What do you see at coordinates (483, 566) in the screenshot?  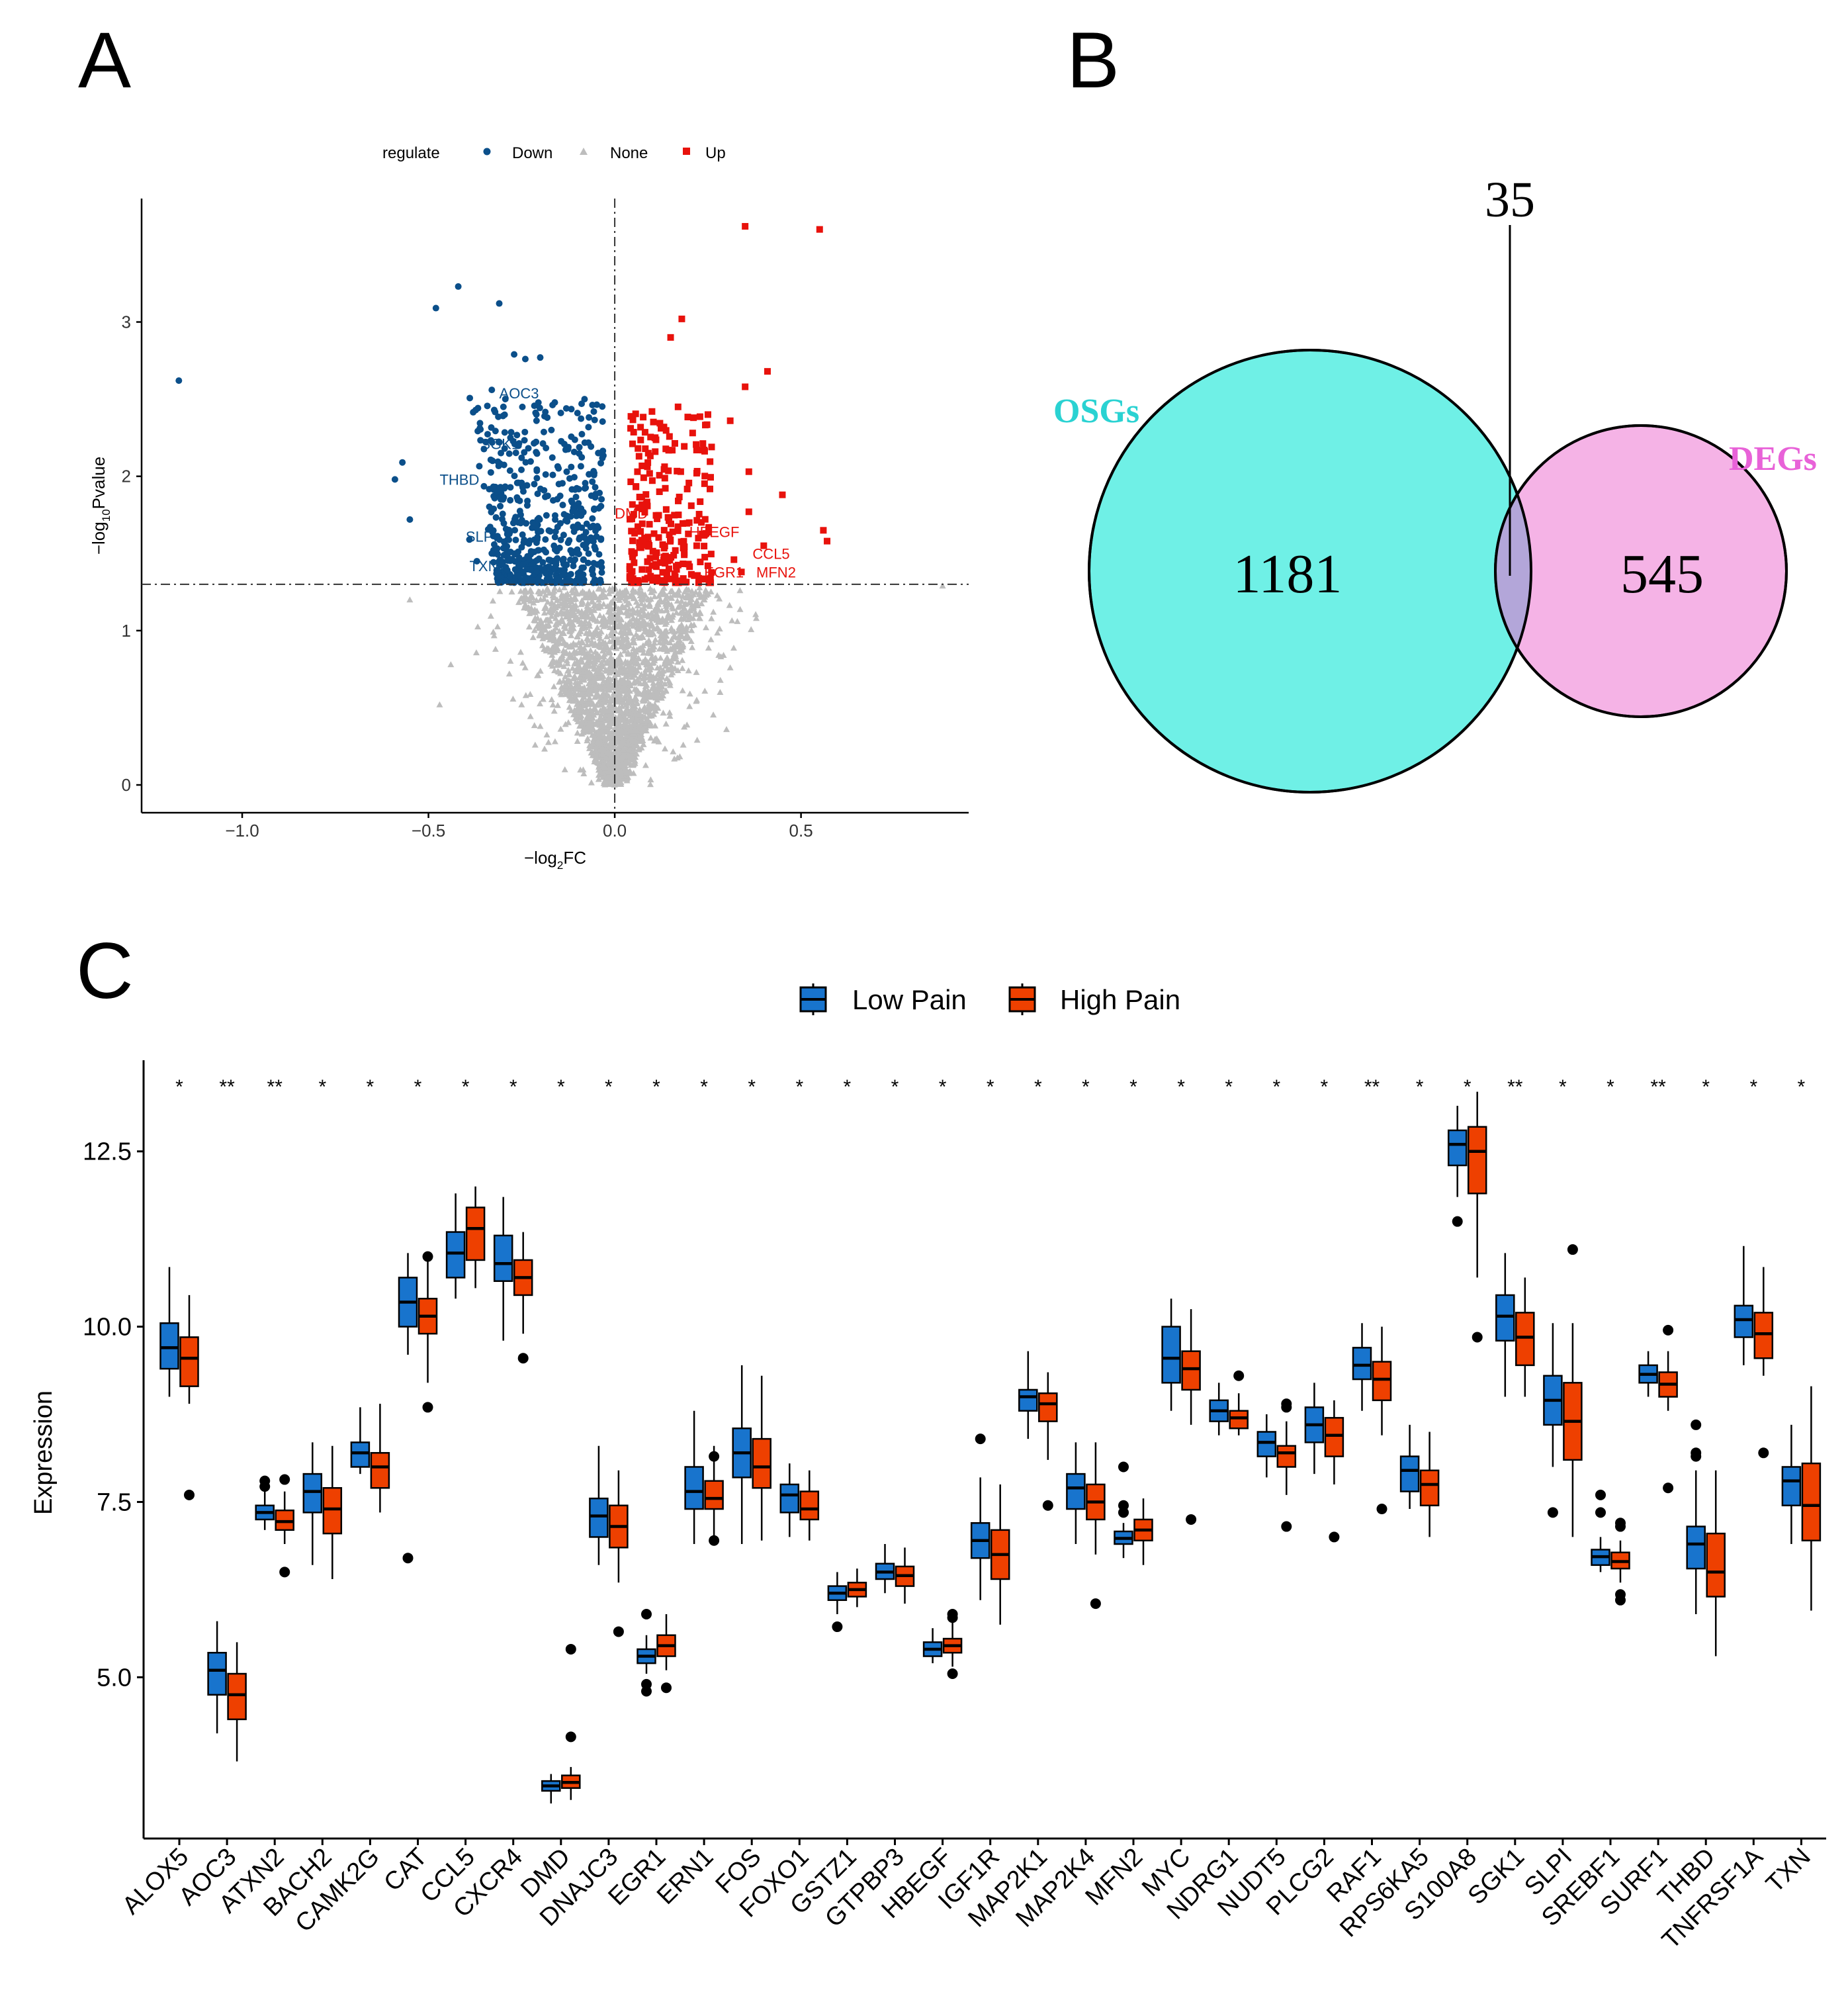 I see `down-gene-label: TXN` at bounding box center [483, 566].